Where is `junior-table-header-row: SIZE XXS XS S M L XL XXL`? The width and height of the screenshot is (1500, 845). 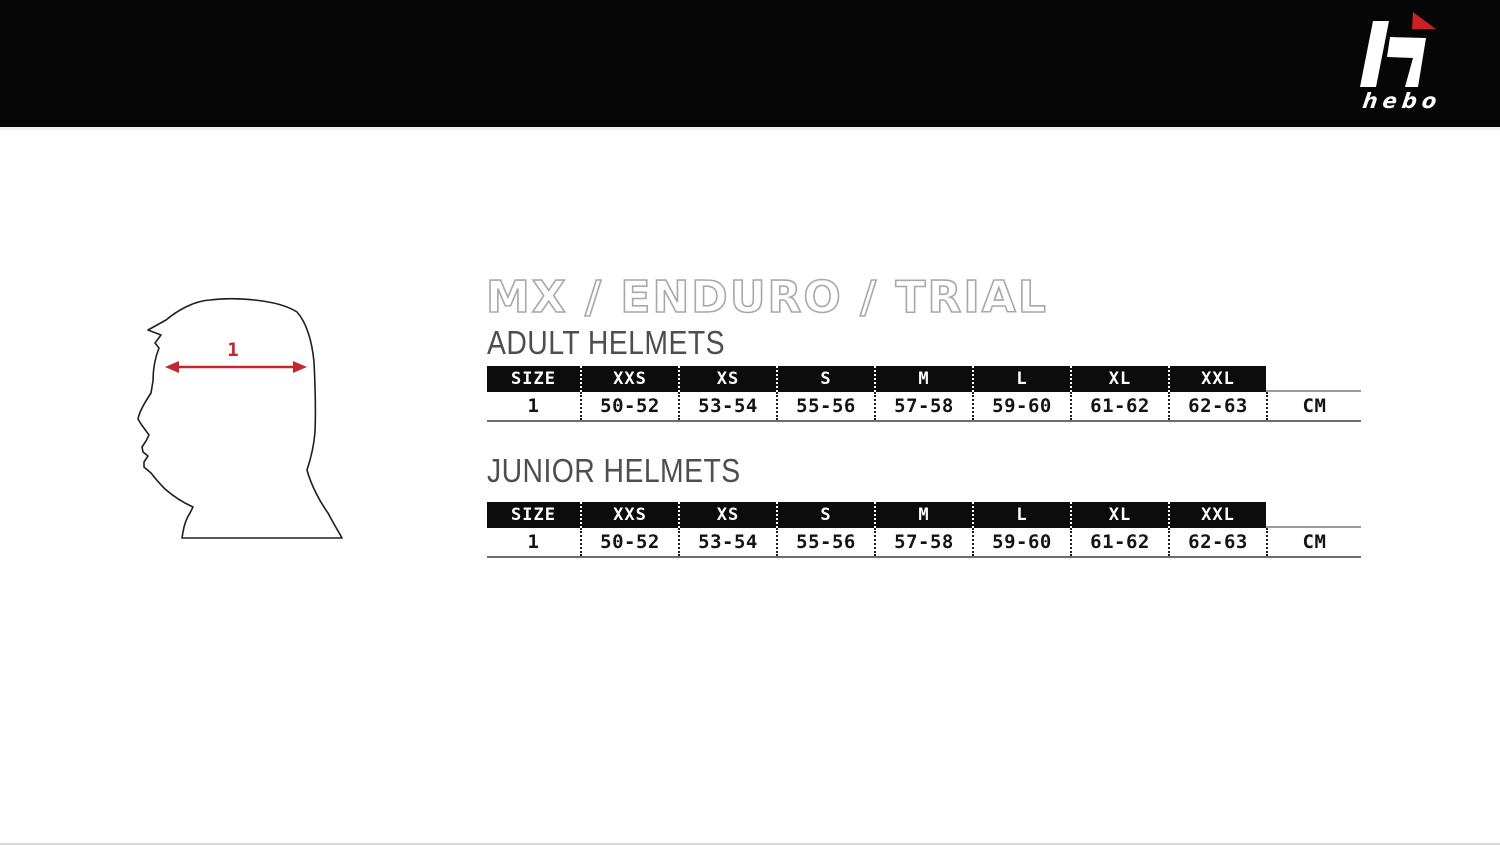 junior-table-header-row: SIZE XXS XS S M L XL XXL is located at coordinates (924, 515).